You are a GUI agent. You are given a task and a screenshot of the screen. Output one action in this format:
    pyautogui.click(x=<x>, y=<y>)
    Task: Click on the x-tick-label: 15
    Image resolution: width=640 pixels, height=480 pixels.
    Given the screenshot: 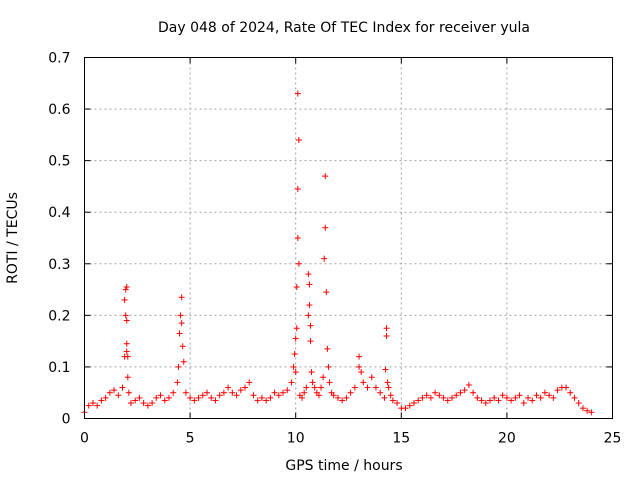 What is the action you would take?
    pyautogui.click(x=401, y=439)
    